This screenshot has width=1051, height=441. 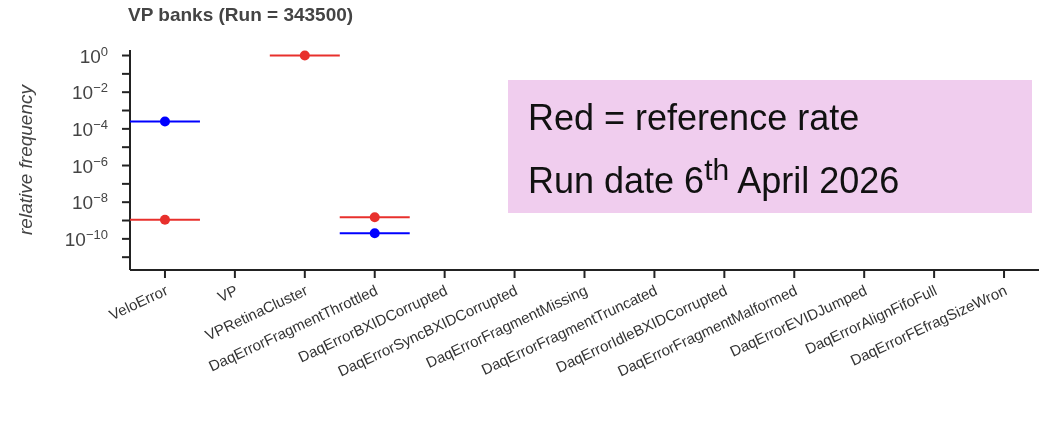 What do you see at coordinates (93, 55) in the screenshot?
I see `y-tick-label: 10$^{0}$` at bounding box center [93, 55].